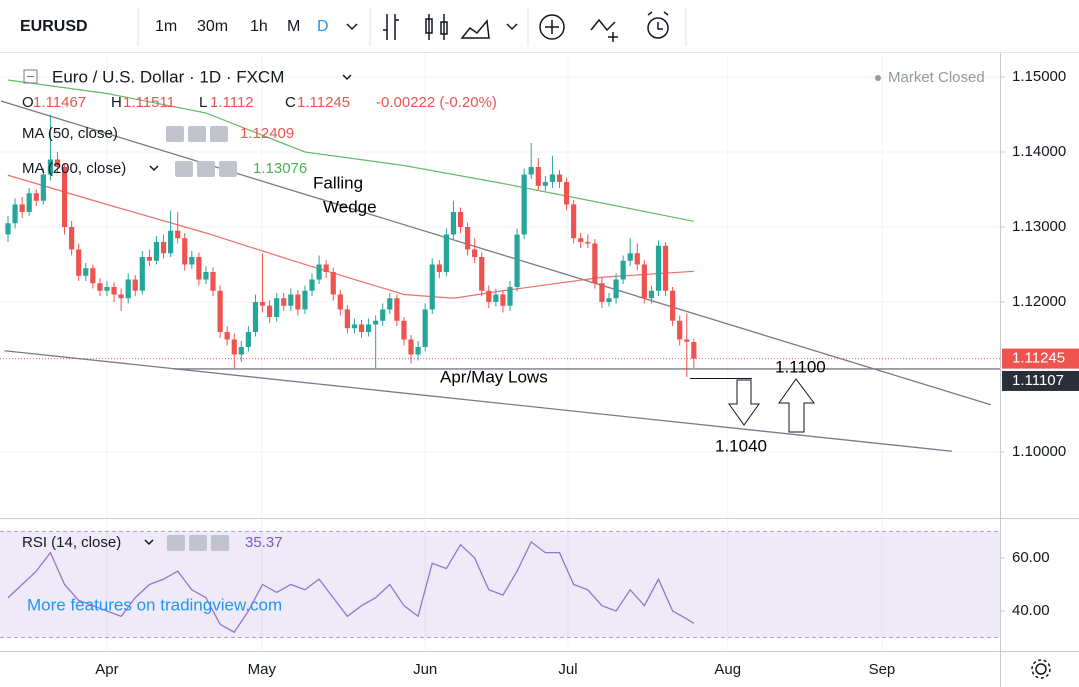  What do you see at coordinates (1041, 669) in the screenshot?
I see `settings-icon` at bounding box center [1041, 669].